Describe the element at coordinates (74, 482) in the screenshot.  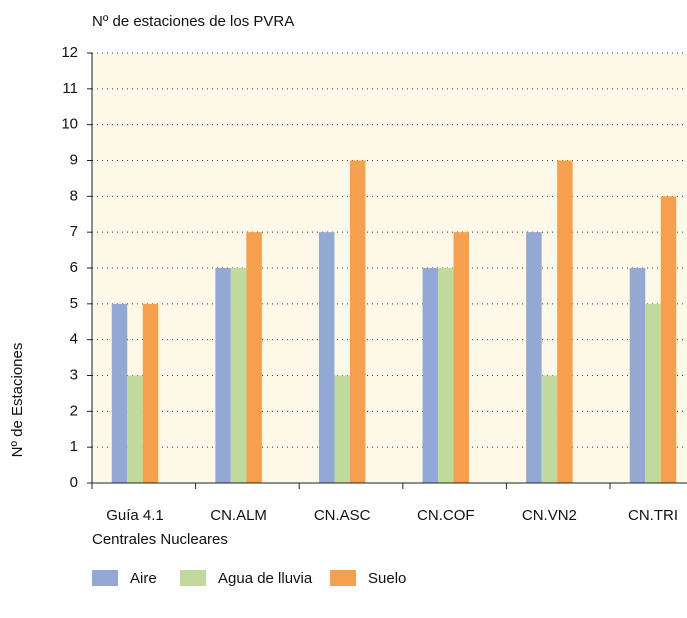
I see `y-tick-label: 0` at that location.